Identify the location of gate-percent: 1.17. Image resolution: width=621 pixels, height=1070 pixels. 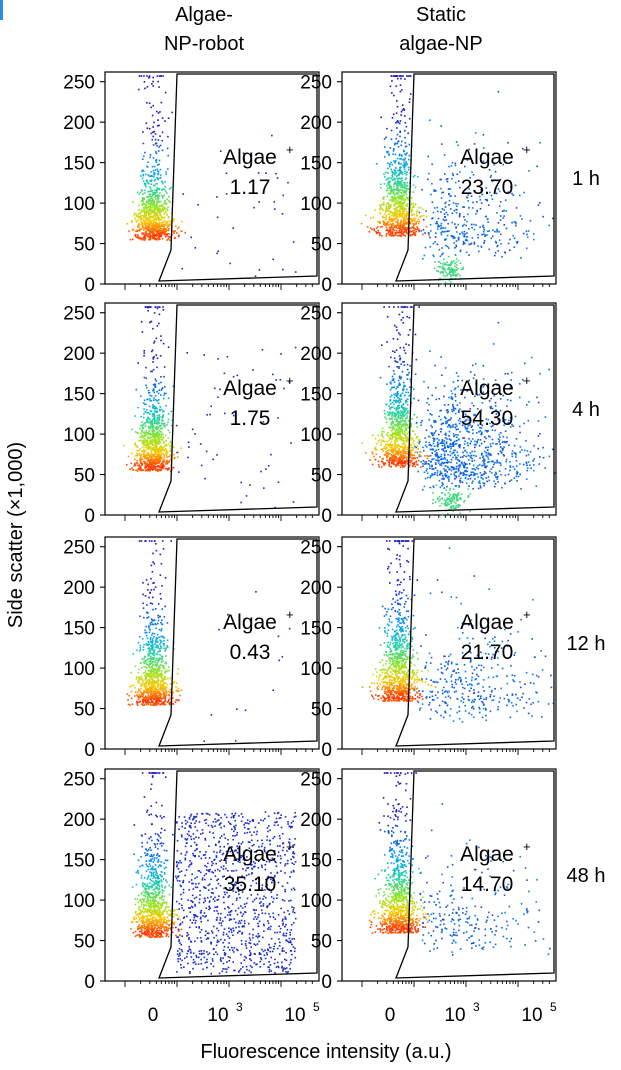
(250, 187).